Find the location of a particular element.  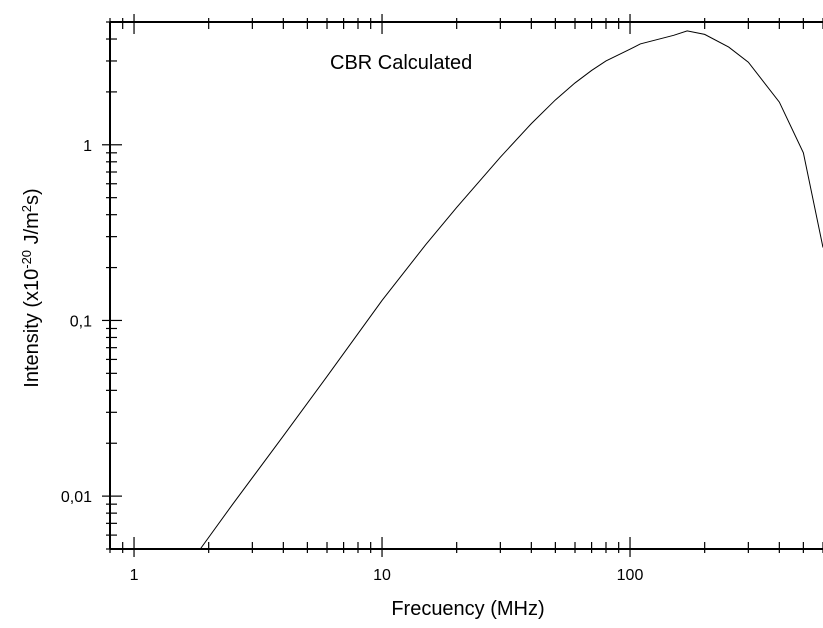

x-tick-label: 100 is located at coordinates (630, 575).